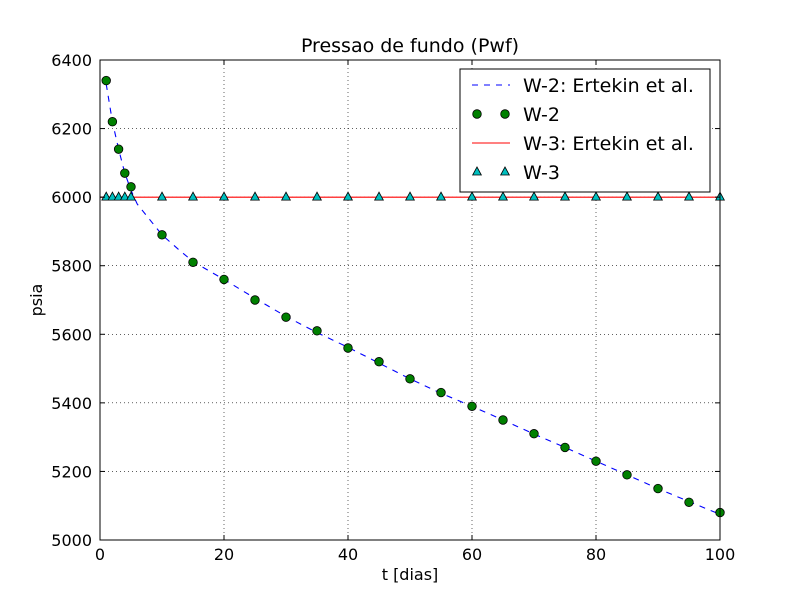 The image size is (800, 600). Describe the element at coordinates (596, 554) in the screenshot. I see `x-tick-label: 80` at that location.